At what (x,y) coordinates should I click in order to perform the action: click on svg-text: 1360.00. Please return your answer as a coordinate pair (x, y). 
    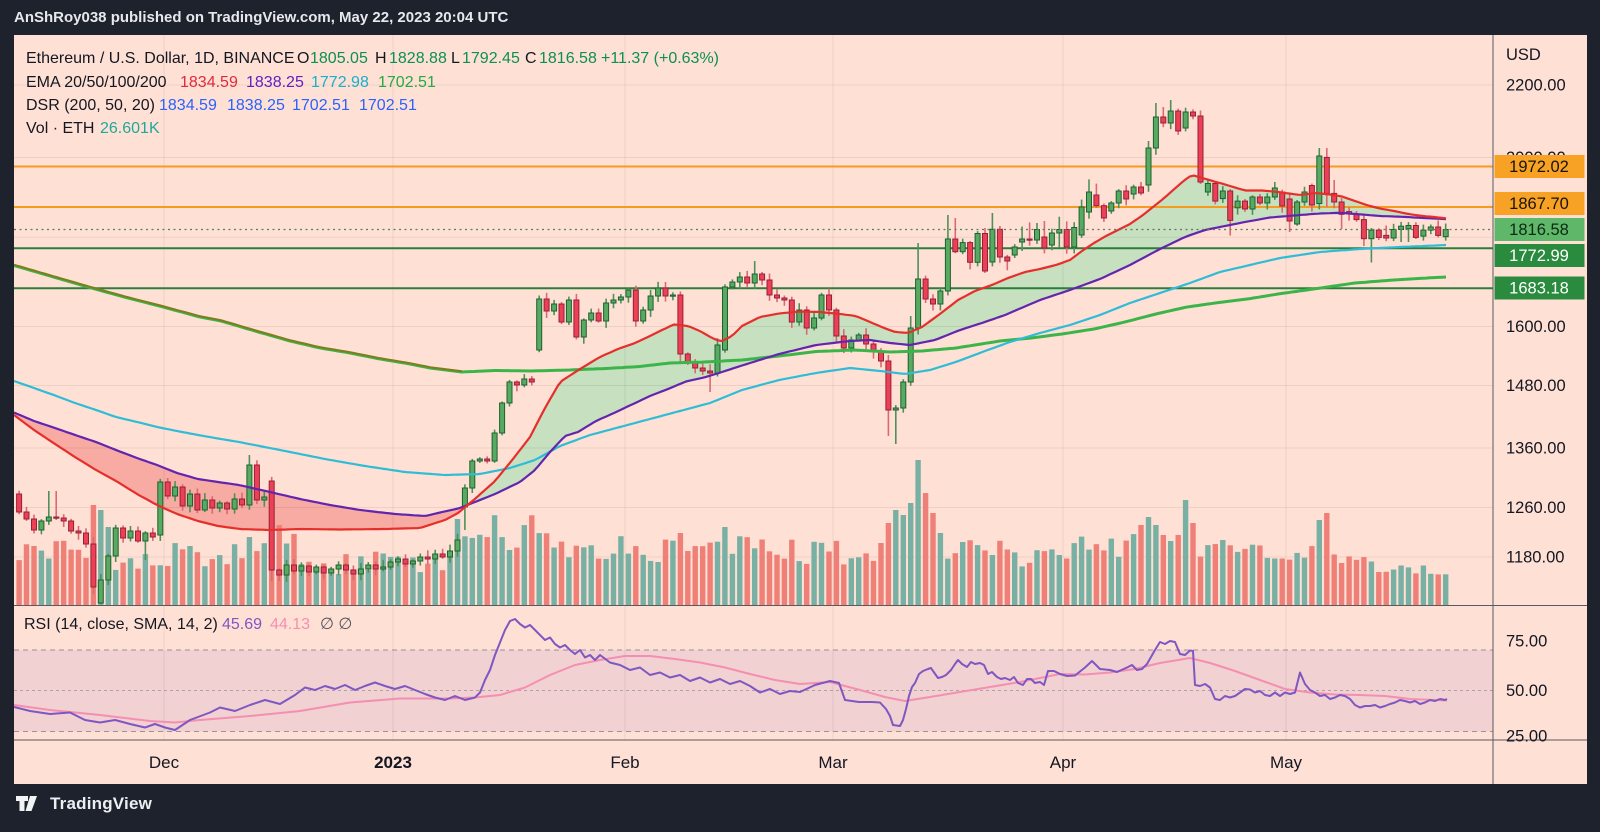
    Looking at the image, I should click on (1536, 449).